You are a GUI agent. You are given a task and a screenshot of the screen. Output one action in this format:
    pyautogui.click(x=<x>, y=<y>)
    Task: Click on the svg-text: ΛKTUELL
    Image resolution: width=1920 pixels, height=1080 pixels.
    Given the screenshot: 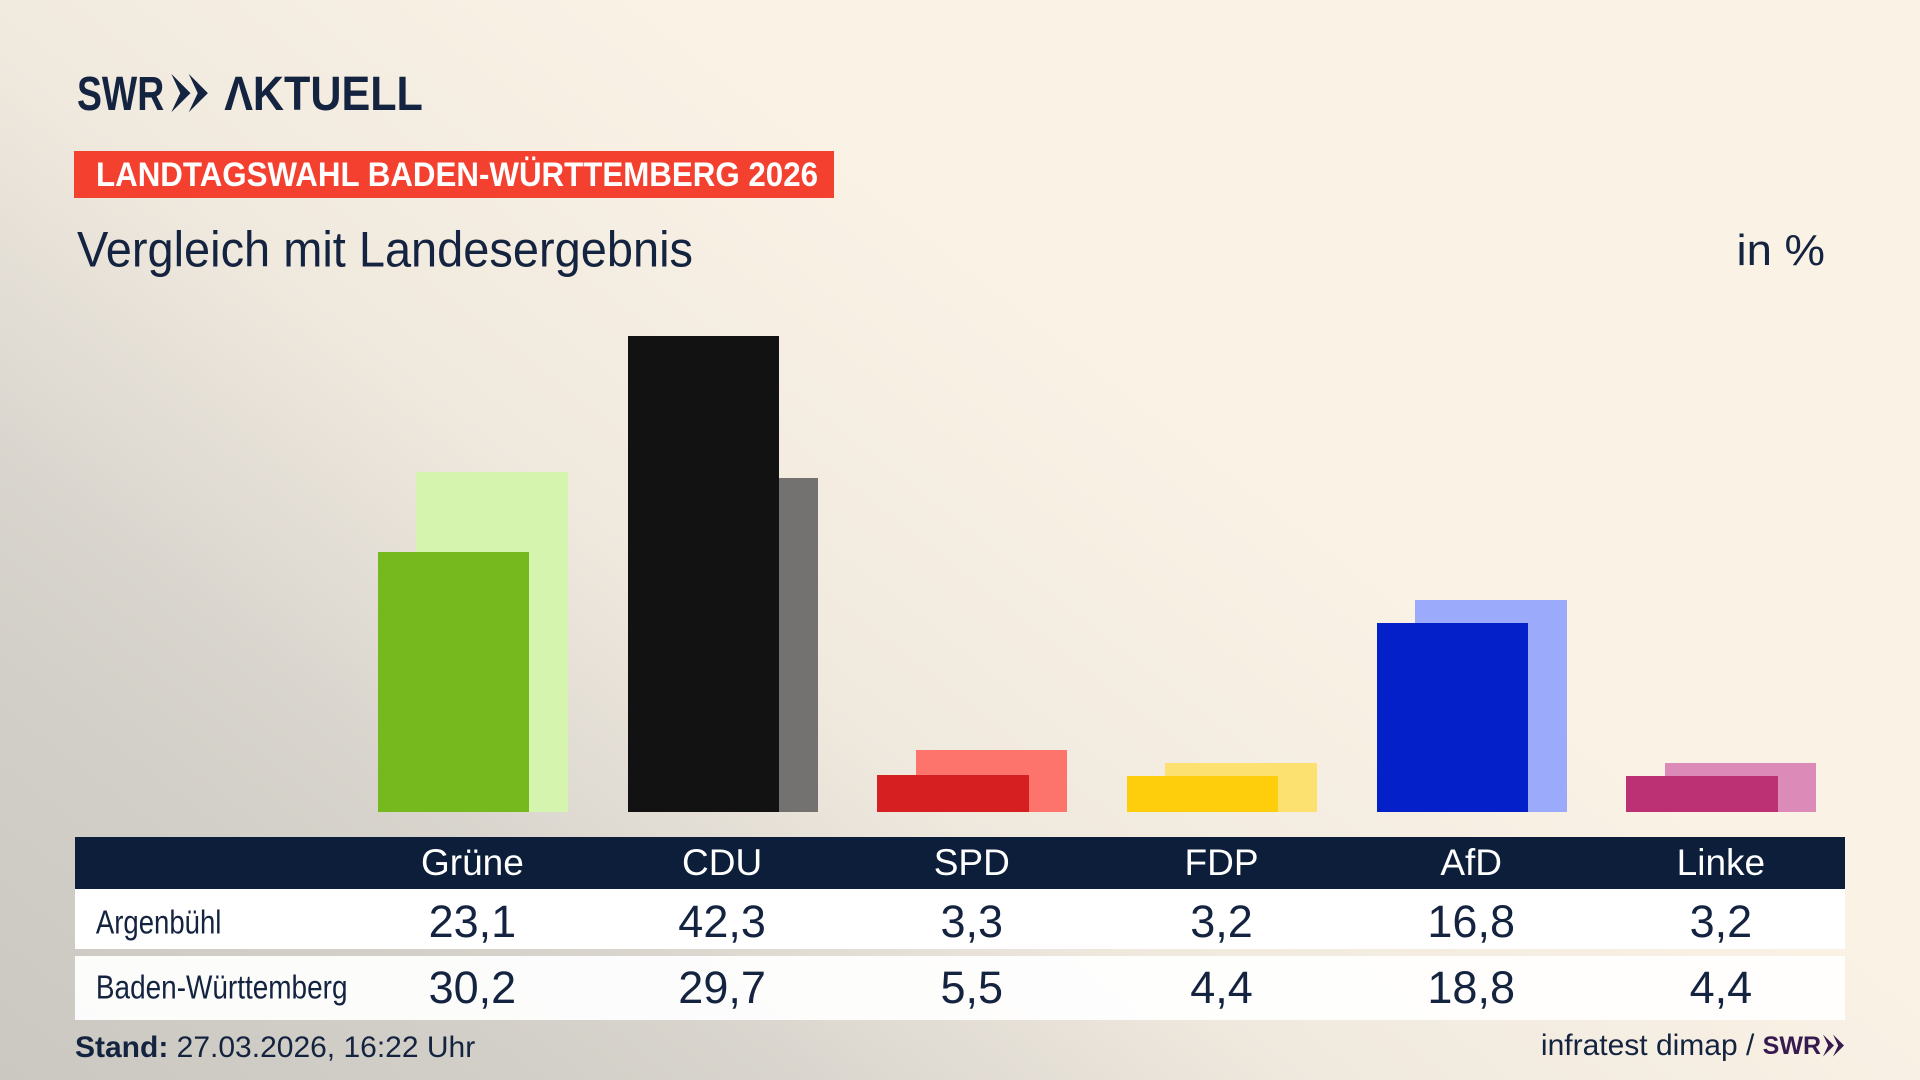 What is the action you would take?
    pyautogui.click(x=323, y=95)
    